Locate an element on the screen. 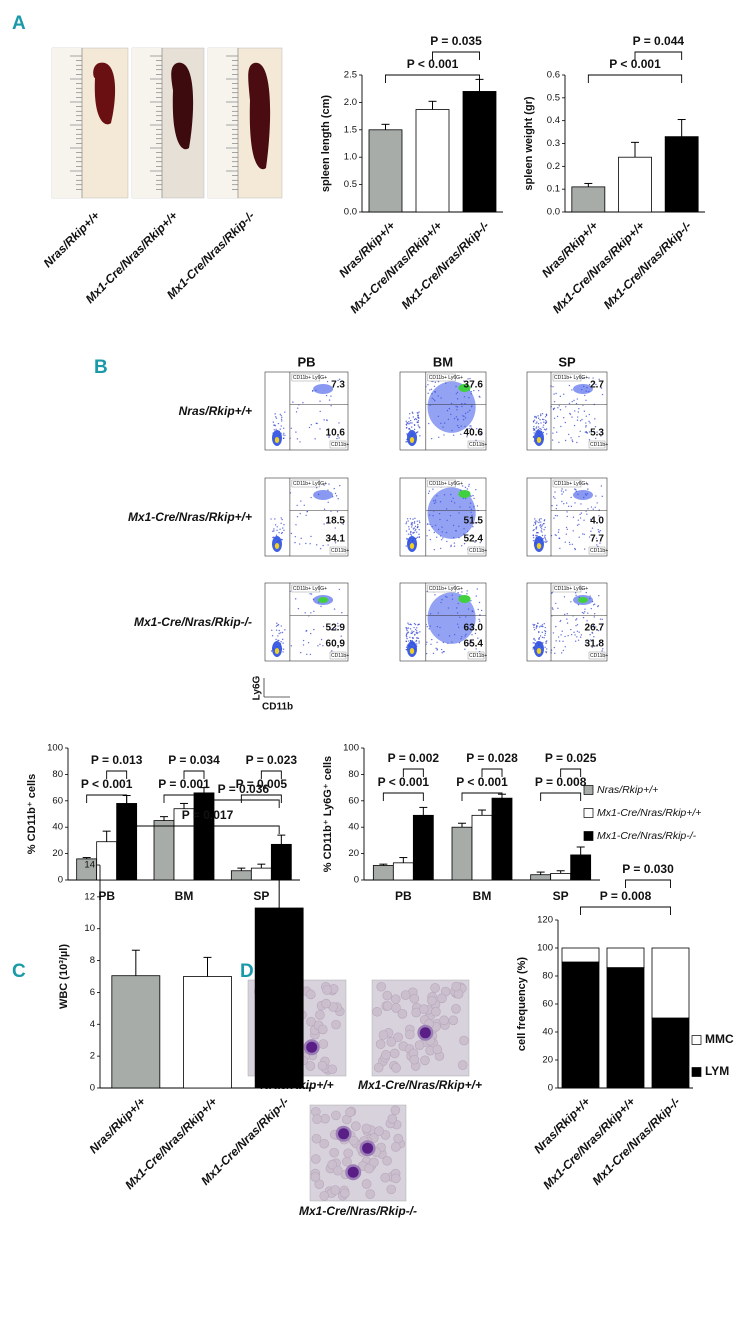  y-tick-label: 12 is located at coordinates (89, 896).